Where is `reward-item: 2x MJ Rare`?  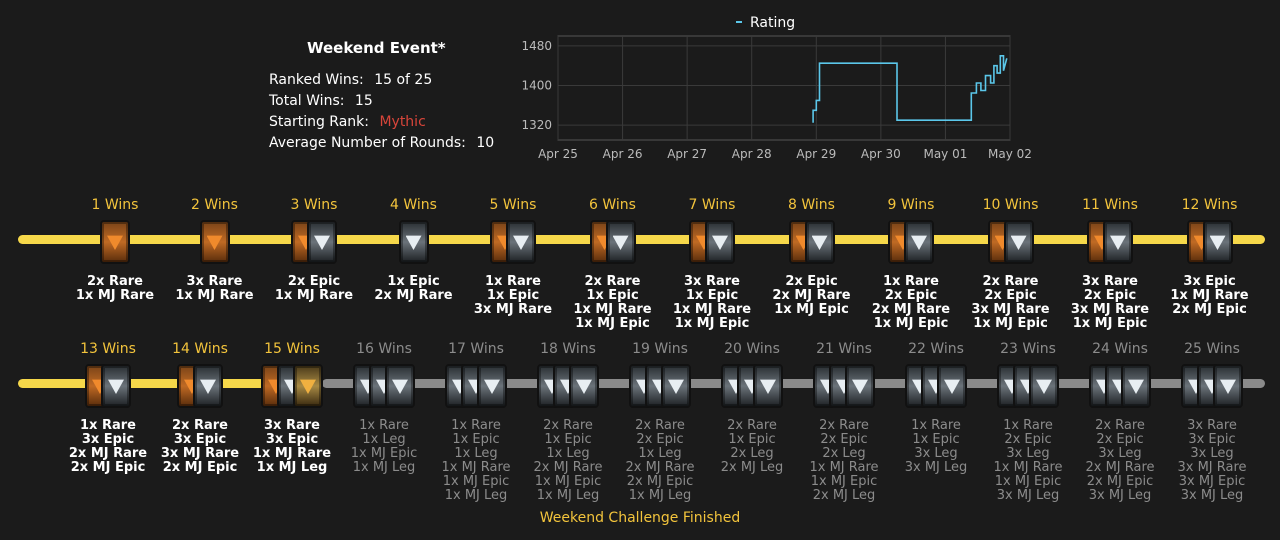
reward-item: 2x MJ Rare is located at coordinates (811, 295).